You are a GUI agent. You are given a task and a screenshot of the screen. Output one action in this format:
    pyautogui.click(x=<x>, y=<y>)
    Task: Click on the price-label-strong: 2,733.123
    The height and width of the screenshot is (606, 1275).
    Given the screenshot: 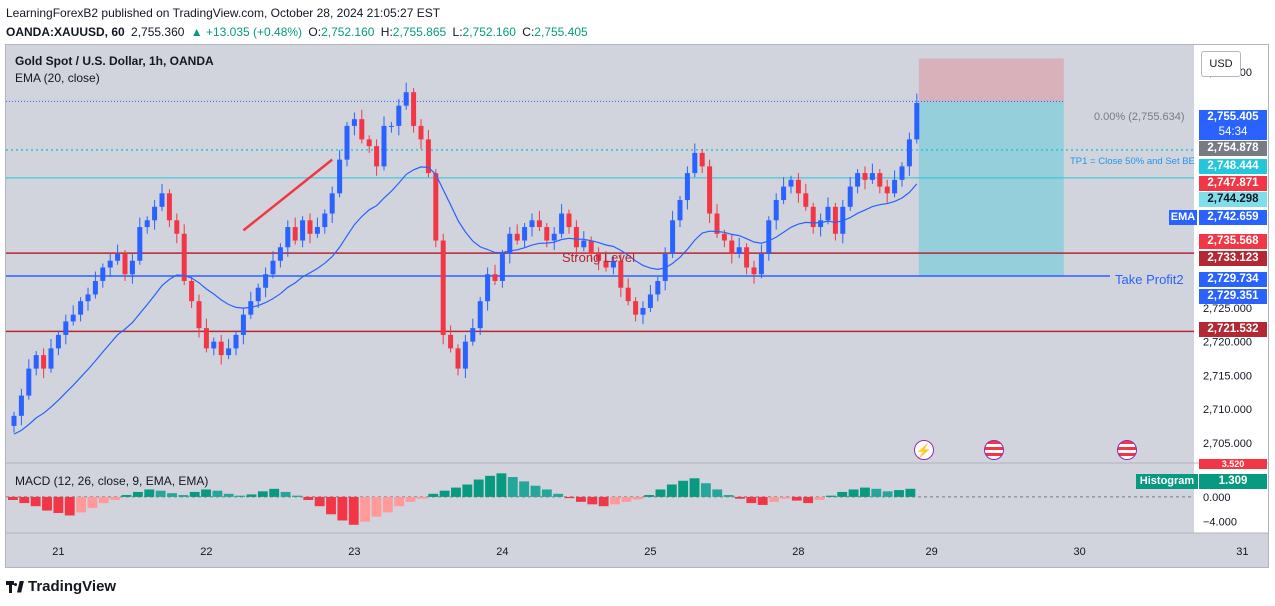 What is the action you would take?
    pyautogui.click(x=1233, y=258)
    